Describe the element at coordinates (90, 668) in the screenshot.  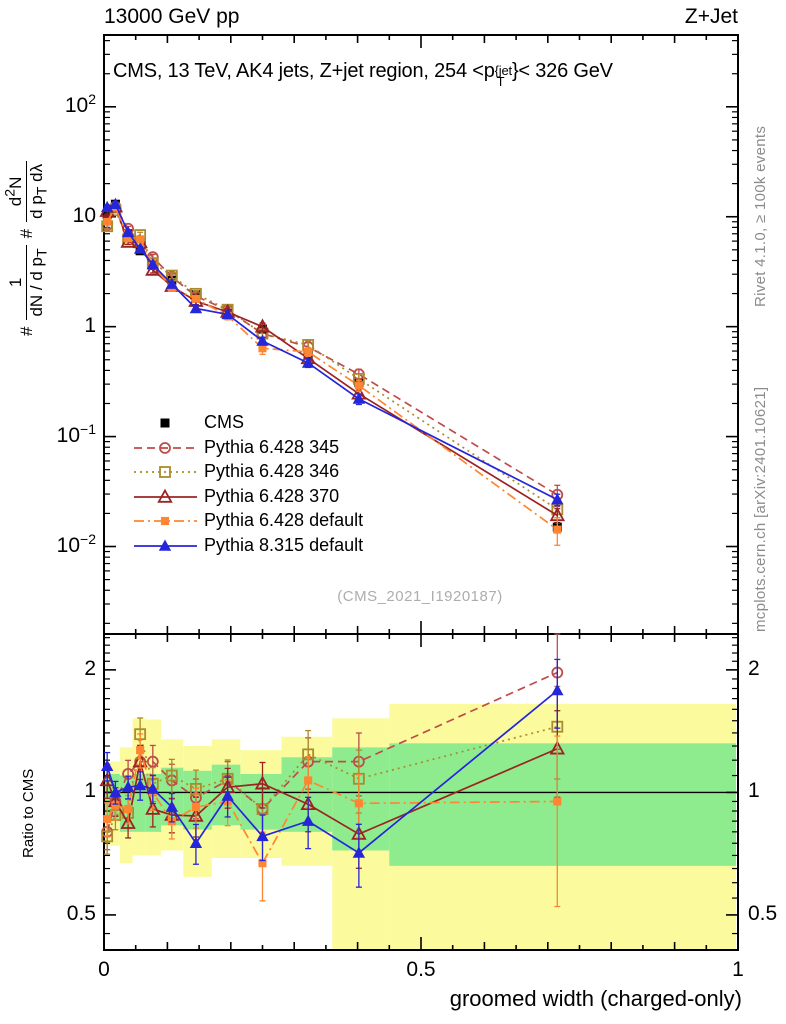
I see `ratio-y-tick-left-2: 2` at that location.